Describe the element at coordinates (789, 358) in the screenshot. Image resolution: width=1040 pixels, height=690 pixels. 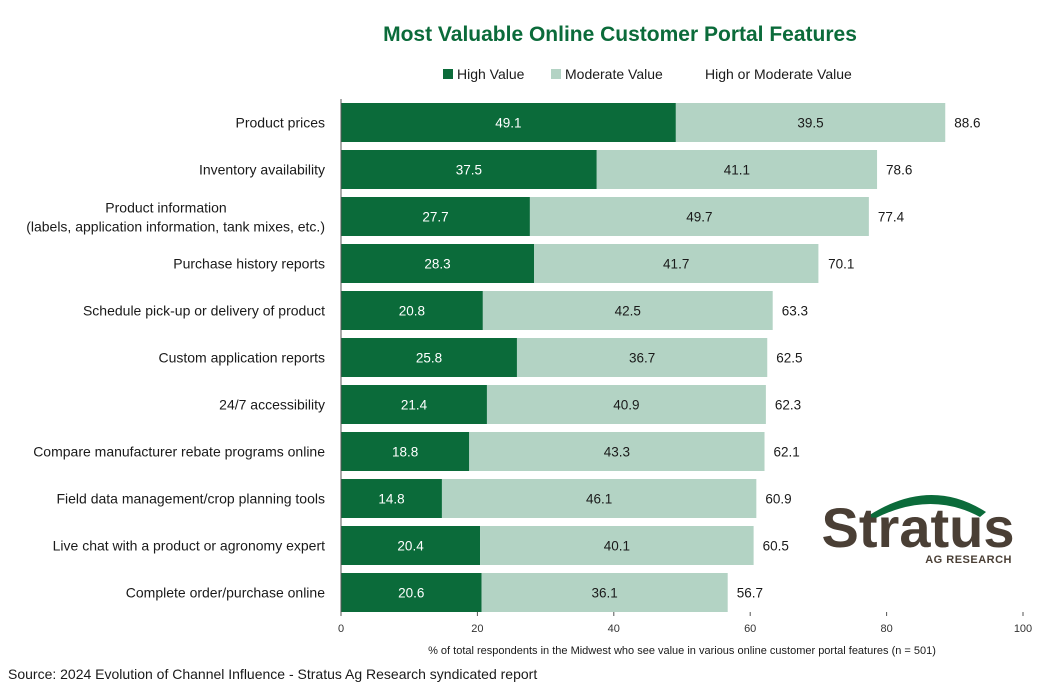
I see `data-label-total: 62.5` at that location.